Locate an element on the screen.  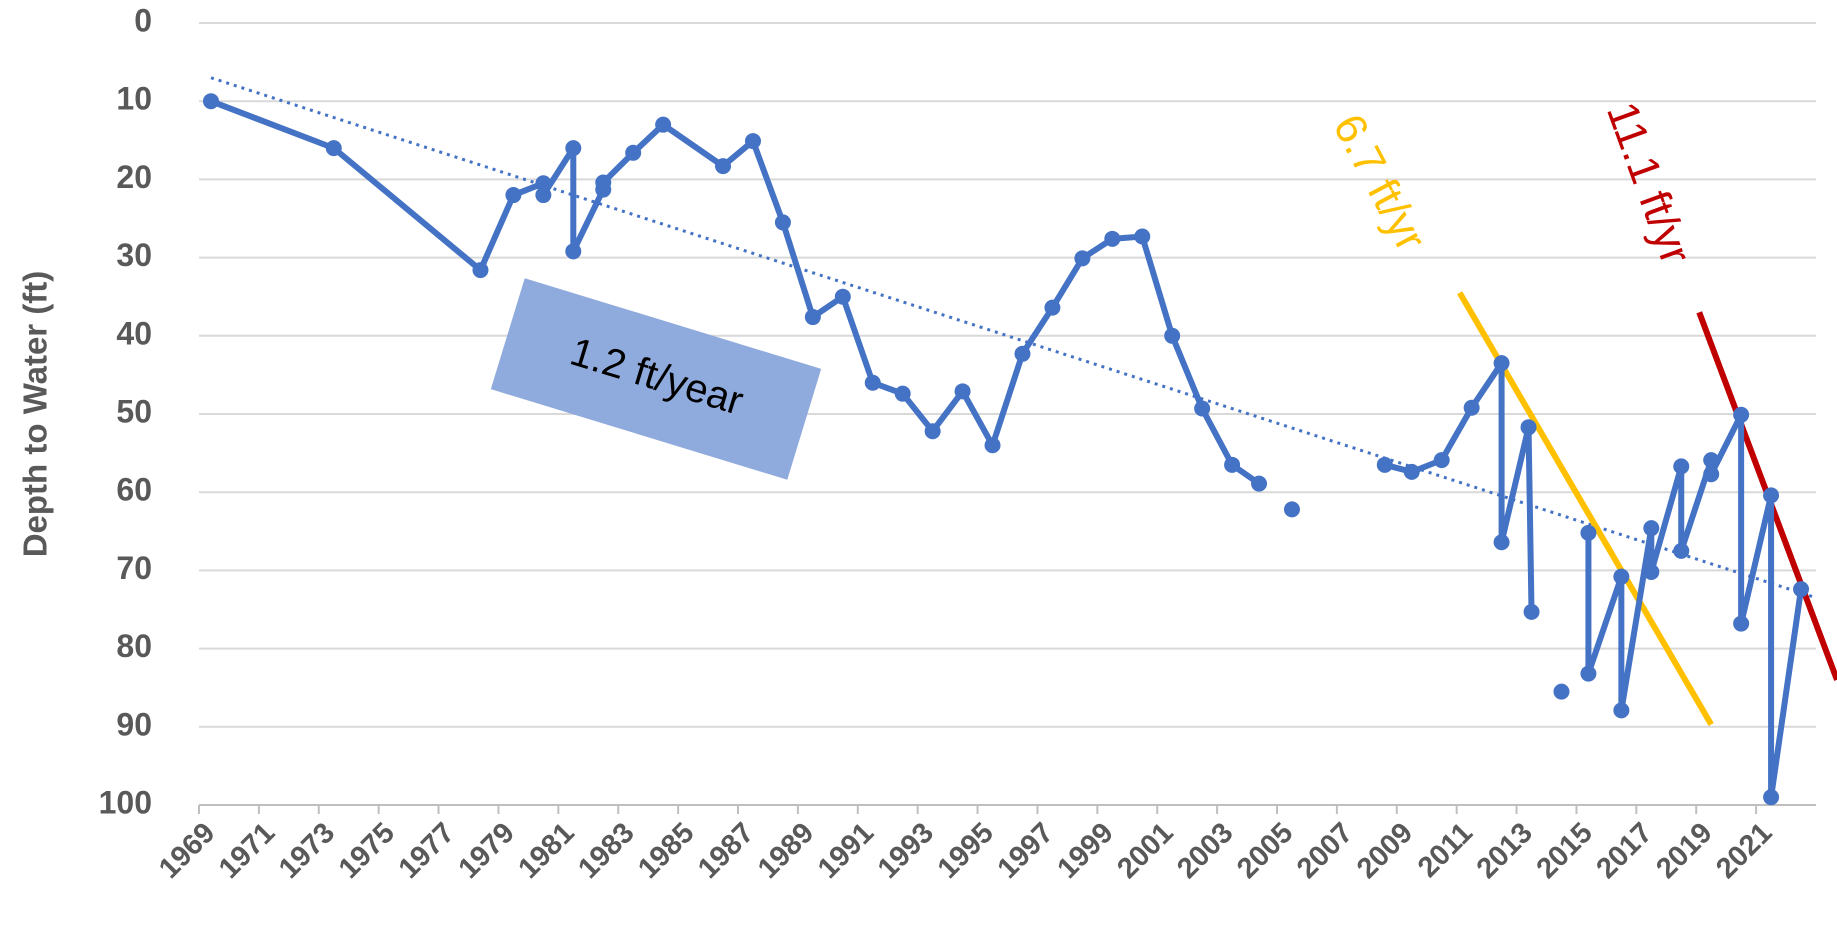
x-tick-label: 2011 is located at coordinates (1445, 850).